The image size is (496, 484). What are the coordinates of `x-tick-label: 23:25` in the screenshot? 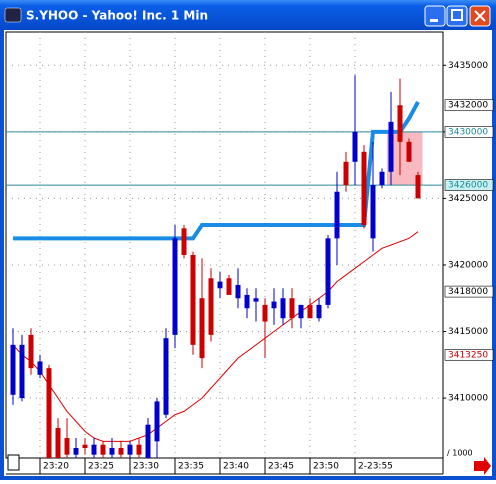 It's located at (101, 467).